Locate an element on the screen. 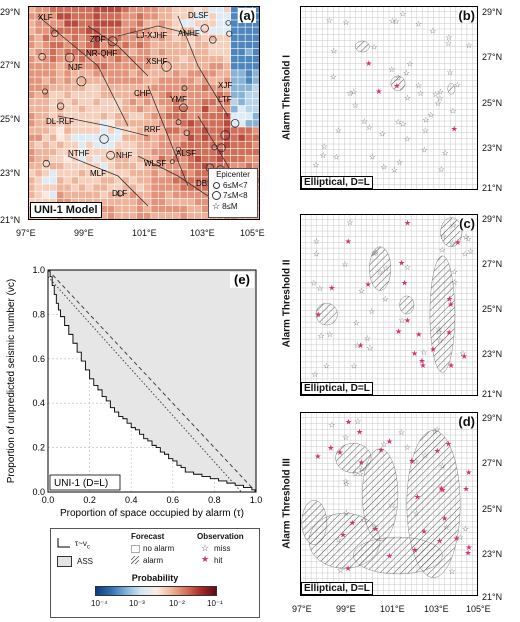 The image size is (520, 622). fault-label: DBFF is located at coordinates (206, 183).